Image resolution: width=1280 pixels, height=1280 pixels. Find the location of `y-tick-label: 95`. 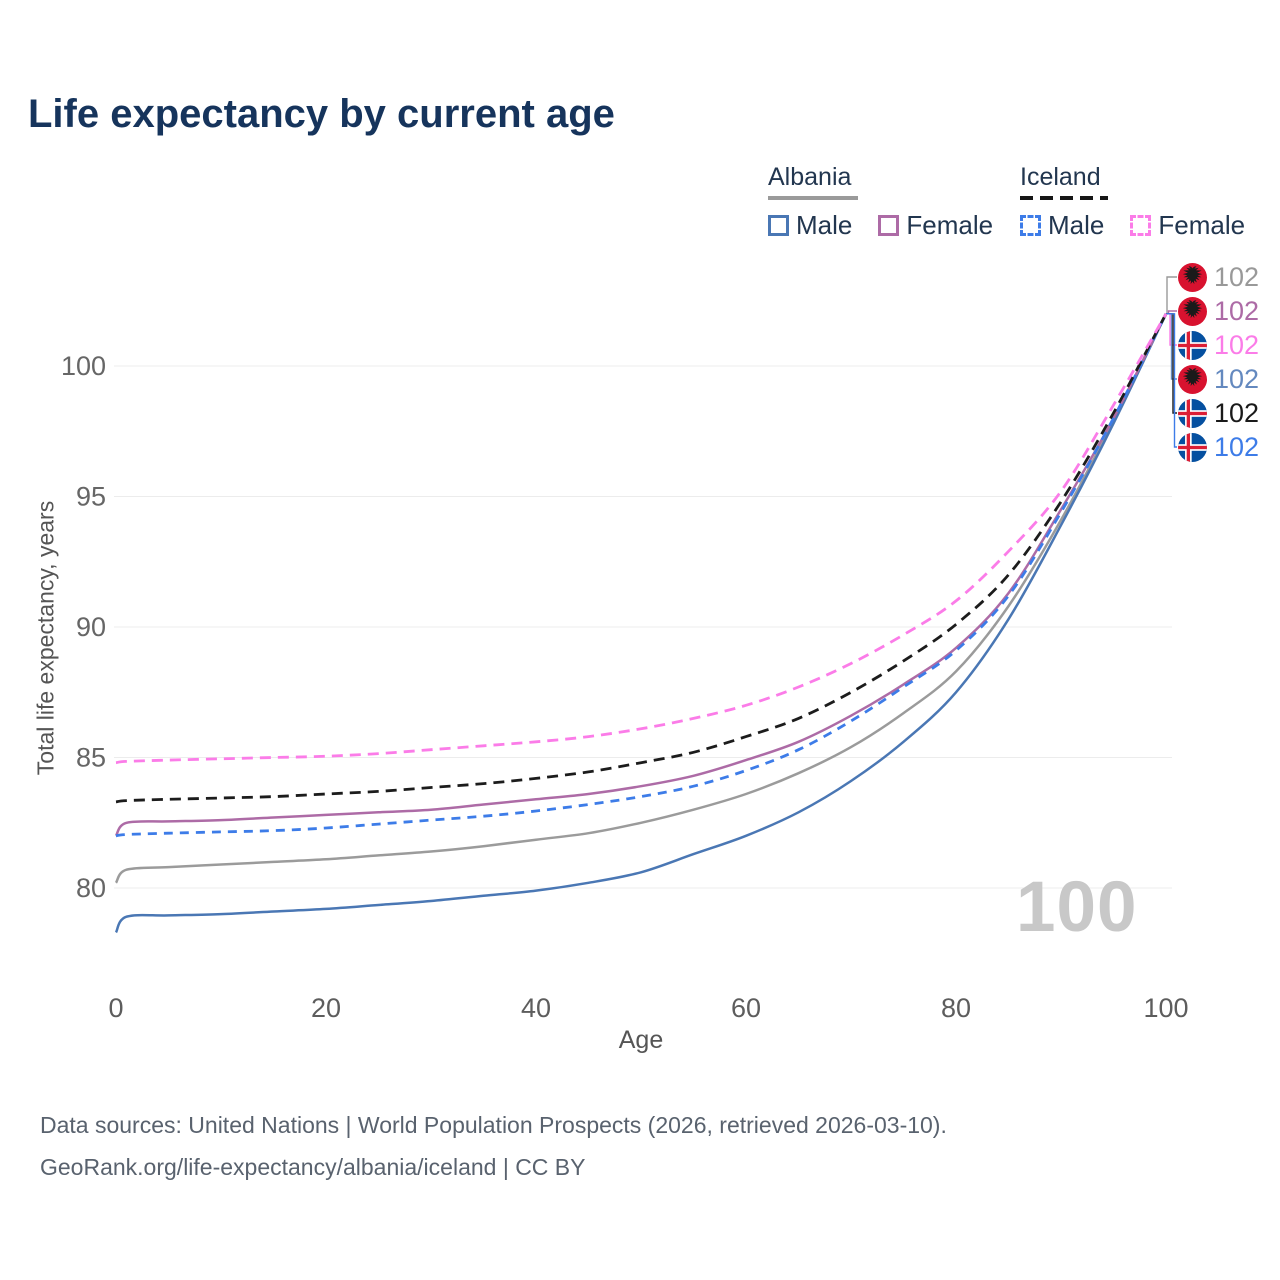

y-tick-label: 95 is located at coordinates (91, 497).